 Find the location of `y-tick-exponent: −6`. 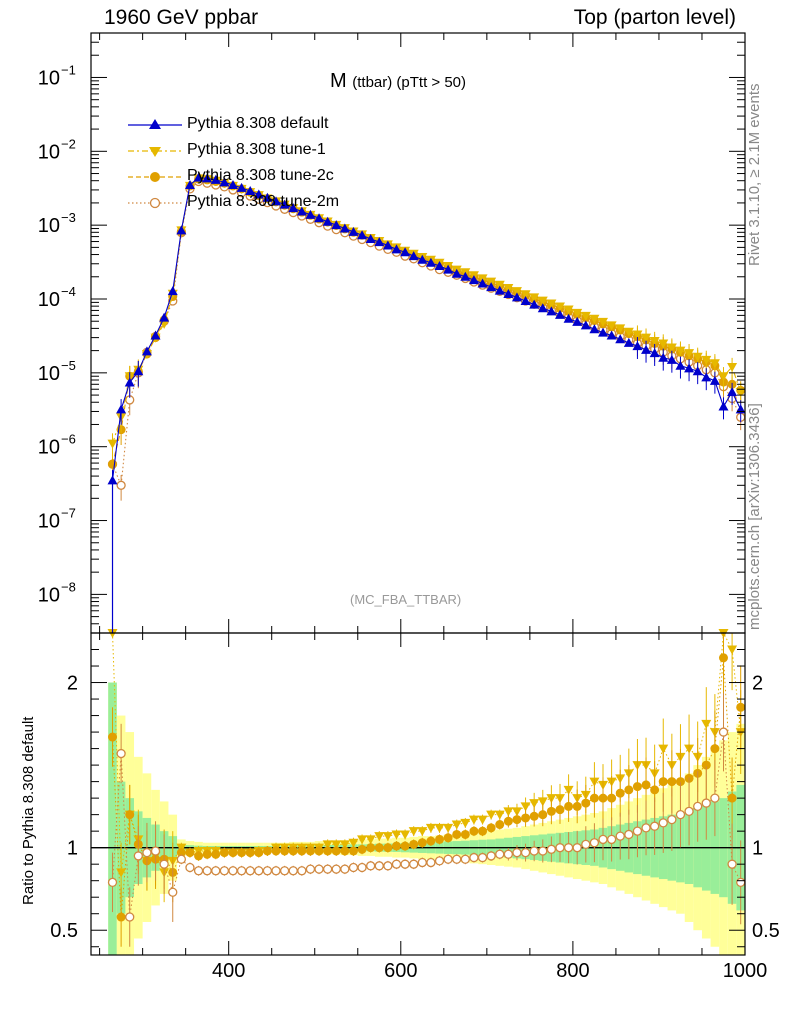

y-tick-exponent: −6 is located at coordinates (68, 439).